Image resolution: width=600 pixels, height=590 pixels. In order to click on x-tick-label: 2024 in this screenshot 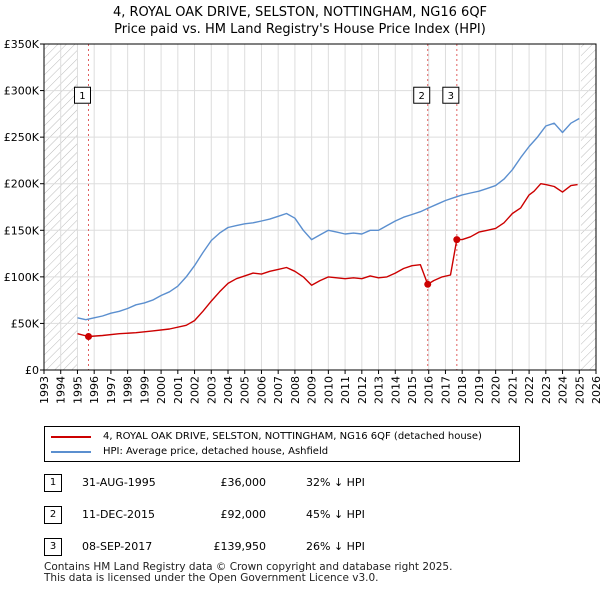, I will do `click(563, 390)`.